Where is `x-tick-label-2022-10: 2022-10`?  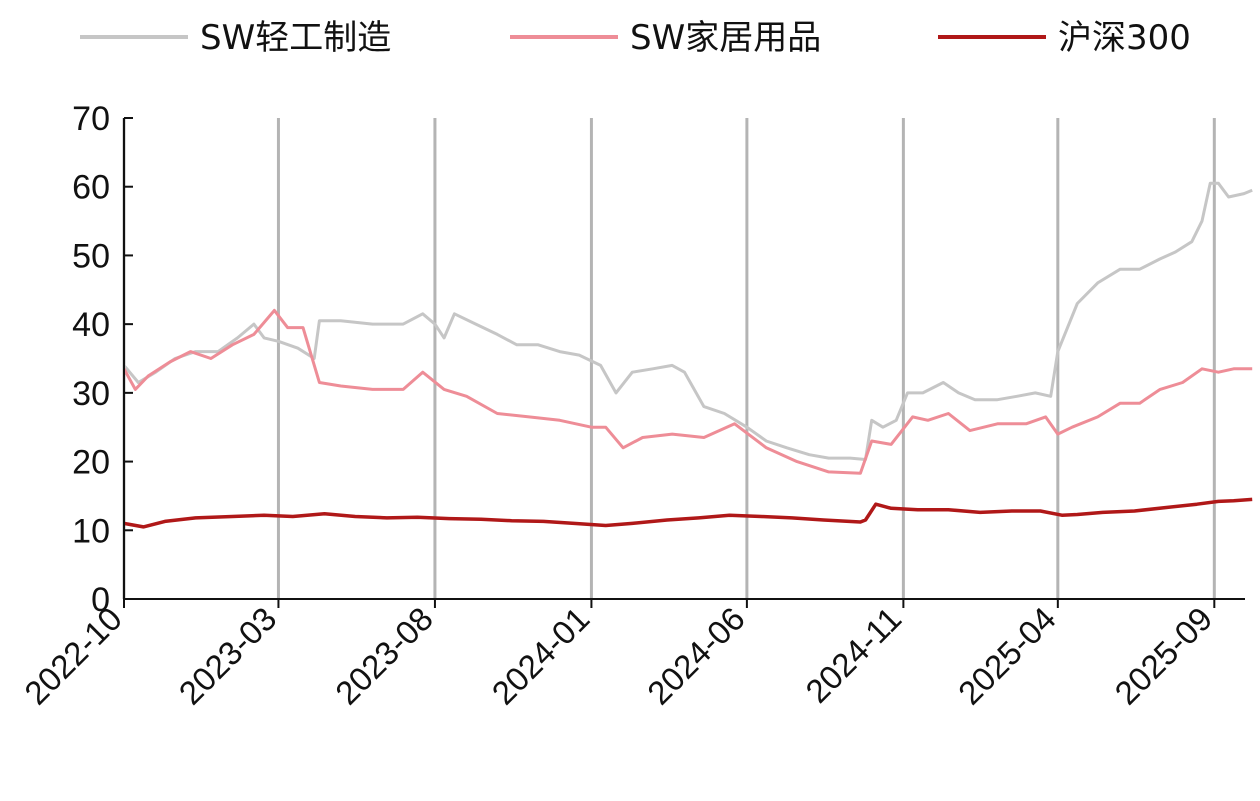 x-tick-label-2022-10: 2022-10 is located at coordinates (73, 656).